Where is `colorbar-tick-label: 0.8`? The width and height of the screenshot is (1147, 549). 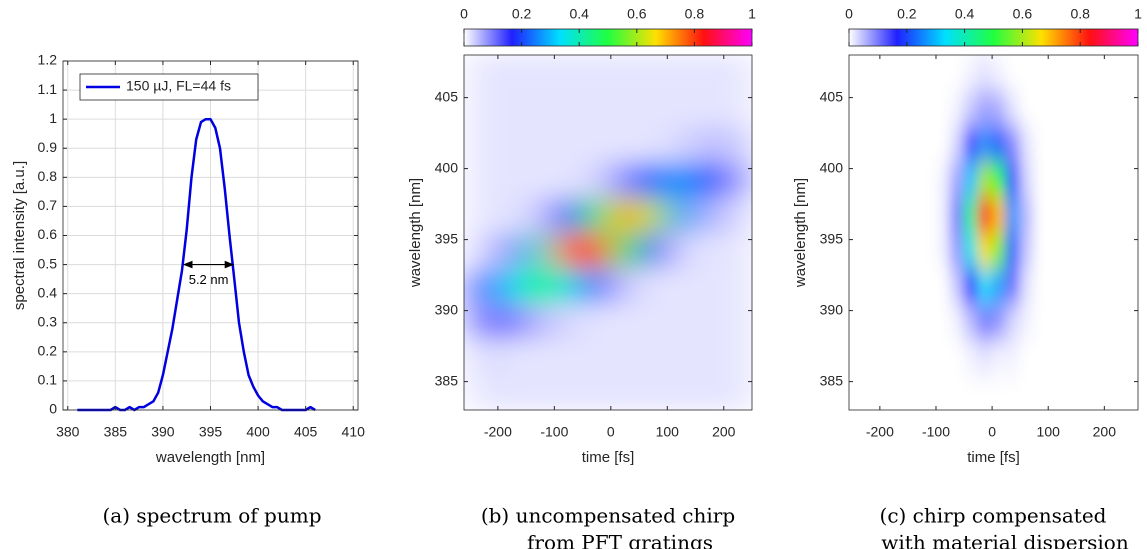 colorbar-tick-label: 0.8 is located at coordinates (695, 14).